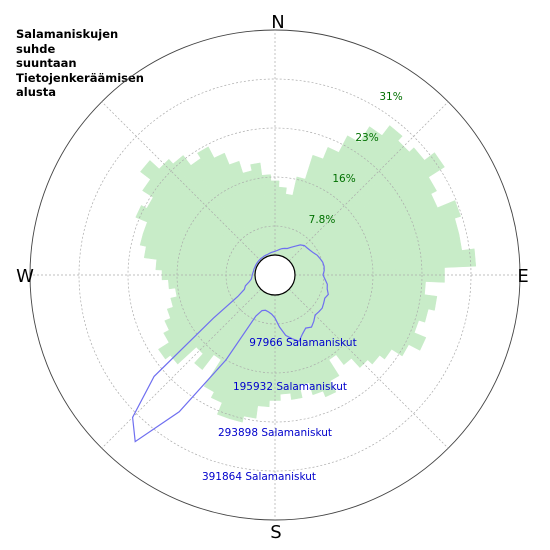  What do you see at coordinates (390, 97) in the screenshot?
I see `radial-label-percent-4: 31%` at bounding box center [390, 97].